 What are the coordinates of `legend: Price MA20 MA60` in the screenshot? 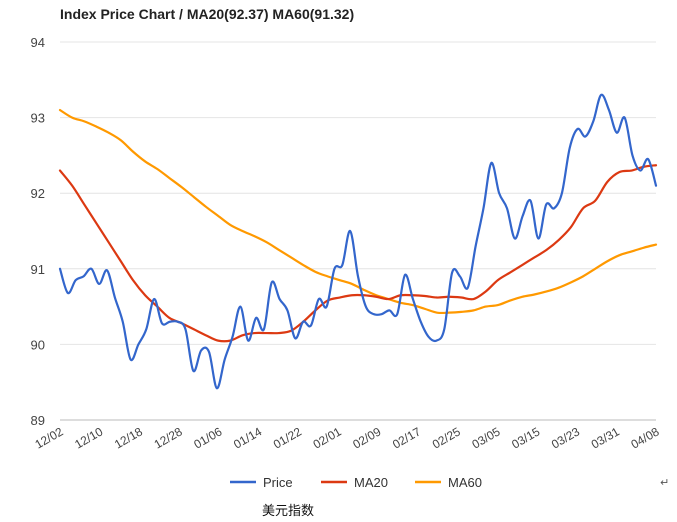 It's located at (356, 482).